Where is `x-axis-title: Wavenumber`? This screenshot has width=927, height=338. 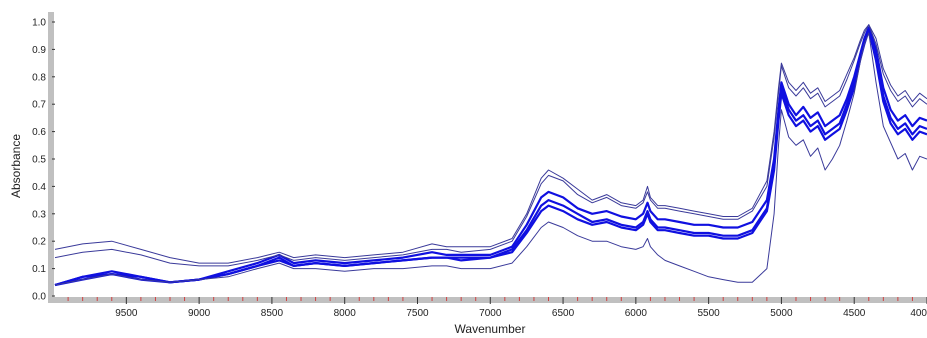
x-axis-title: Wavenumber is located at coordinates (490, 329).